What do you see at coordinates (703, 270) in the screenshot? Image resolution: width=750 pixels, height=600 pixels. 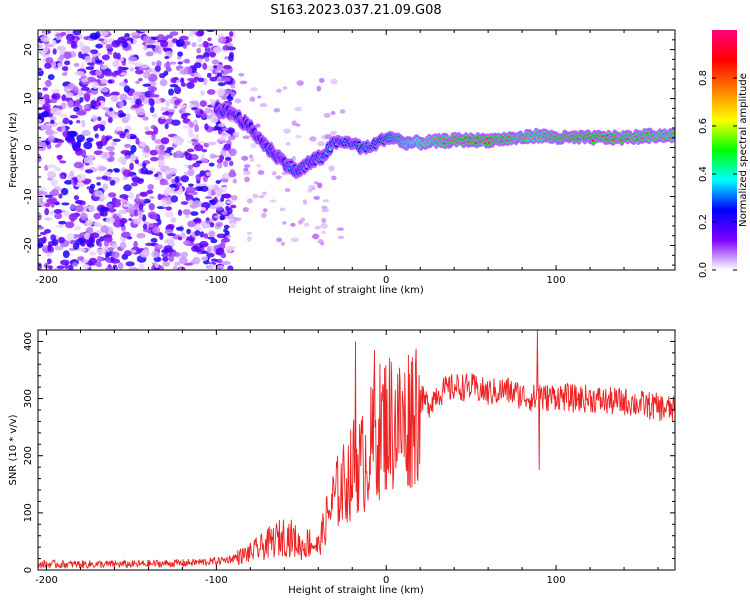 I see `colorbar-tick-label: 0.0` at bounding box center [703, 270].